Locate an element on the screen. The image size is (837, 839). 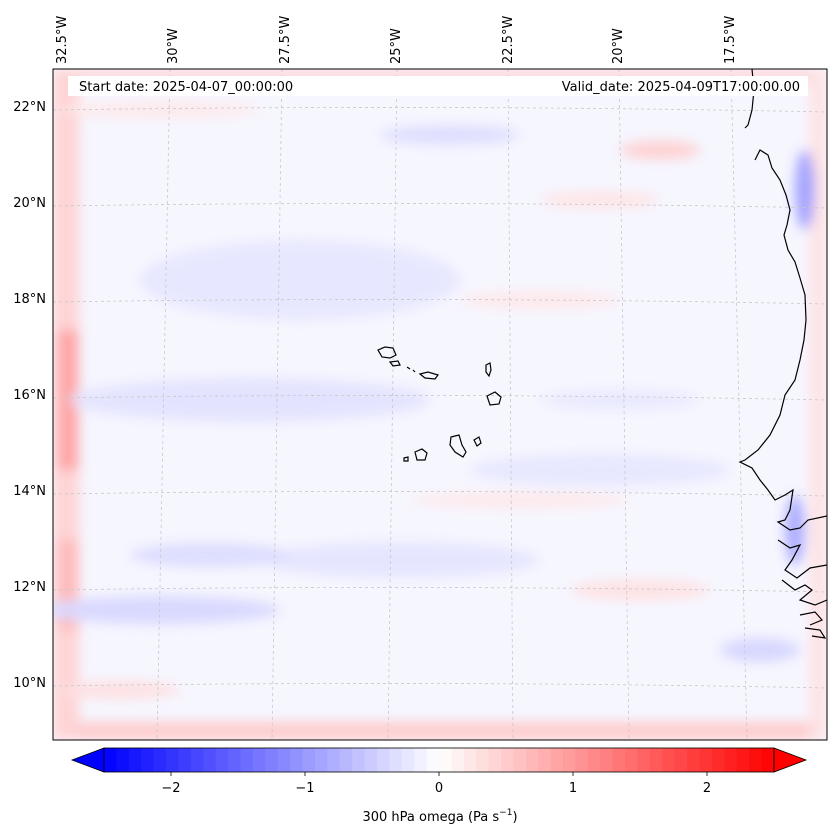
island-santa-luzia is located at coordinates (411, 369).